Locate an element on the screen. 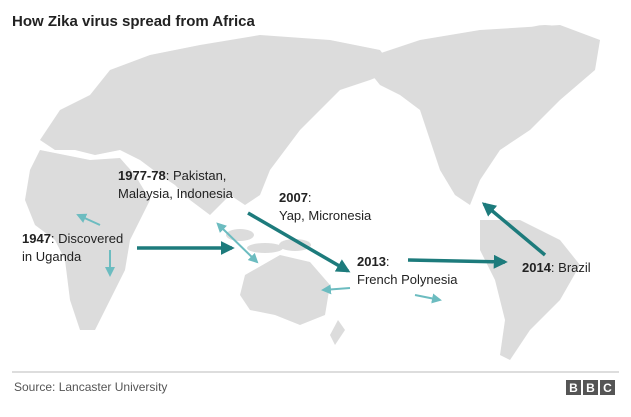 The image size is (631, 417). title: How Zika virus spread from Africa is located at coordinates (134, 21).